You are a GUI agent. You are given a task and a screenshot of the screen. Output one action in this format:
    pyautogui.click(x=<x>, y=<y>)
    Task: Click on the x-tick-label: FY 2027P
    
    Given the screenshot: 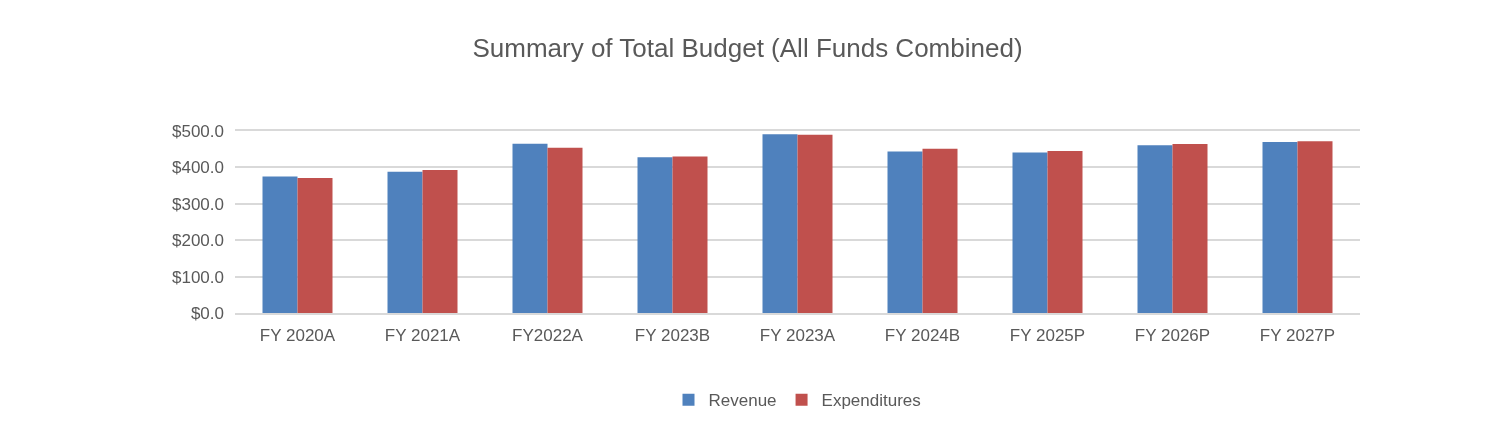 What is the action you would take?
    pyautogui.click(x=1297, y=336)
    